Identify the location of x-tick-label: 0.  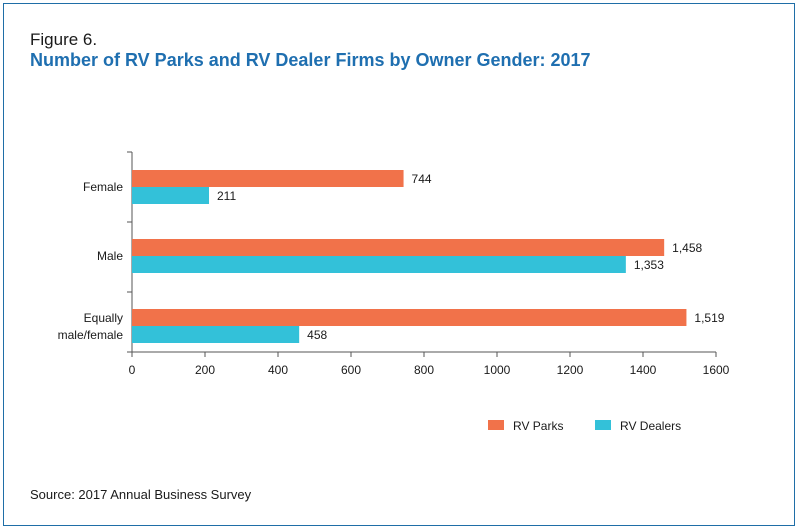
(132, 370).